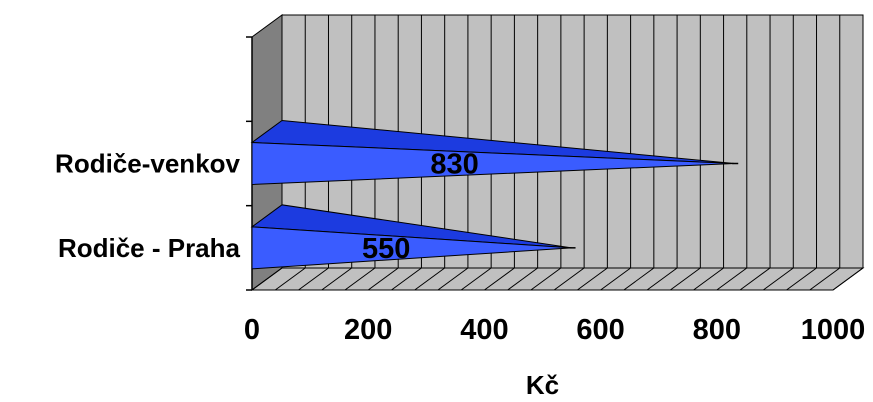 This screenshot has width=873, height=402. I want to click on x-tick-label: 400, so click(484, 330).